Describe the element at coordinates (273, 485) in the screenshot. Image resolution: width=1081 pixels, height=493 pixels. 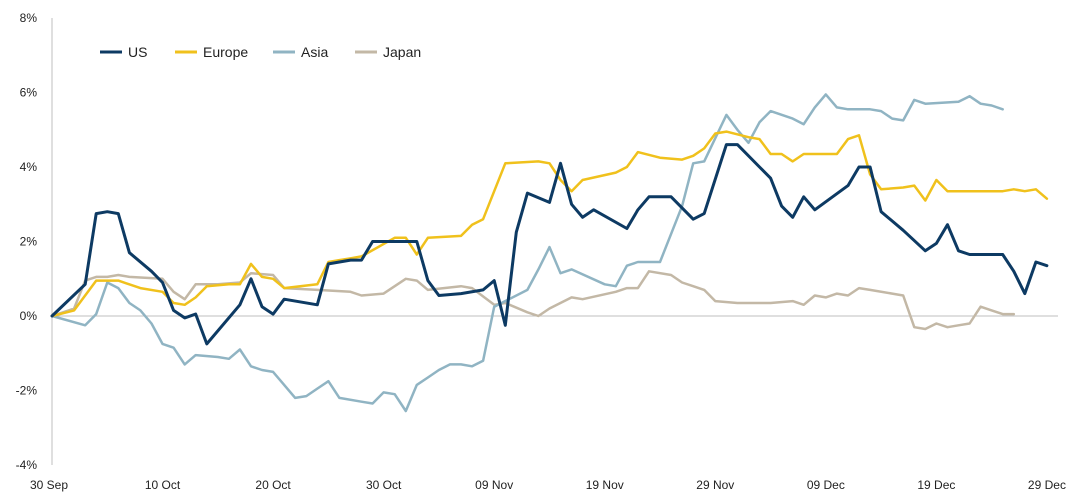
I see `x-tick-label: 20 Oct` at that location.